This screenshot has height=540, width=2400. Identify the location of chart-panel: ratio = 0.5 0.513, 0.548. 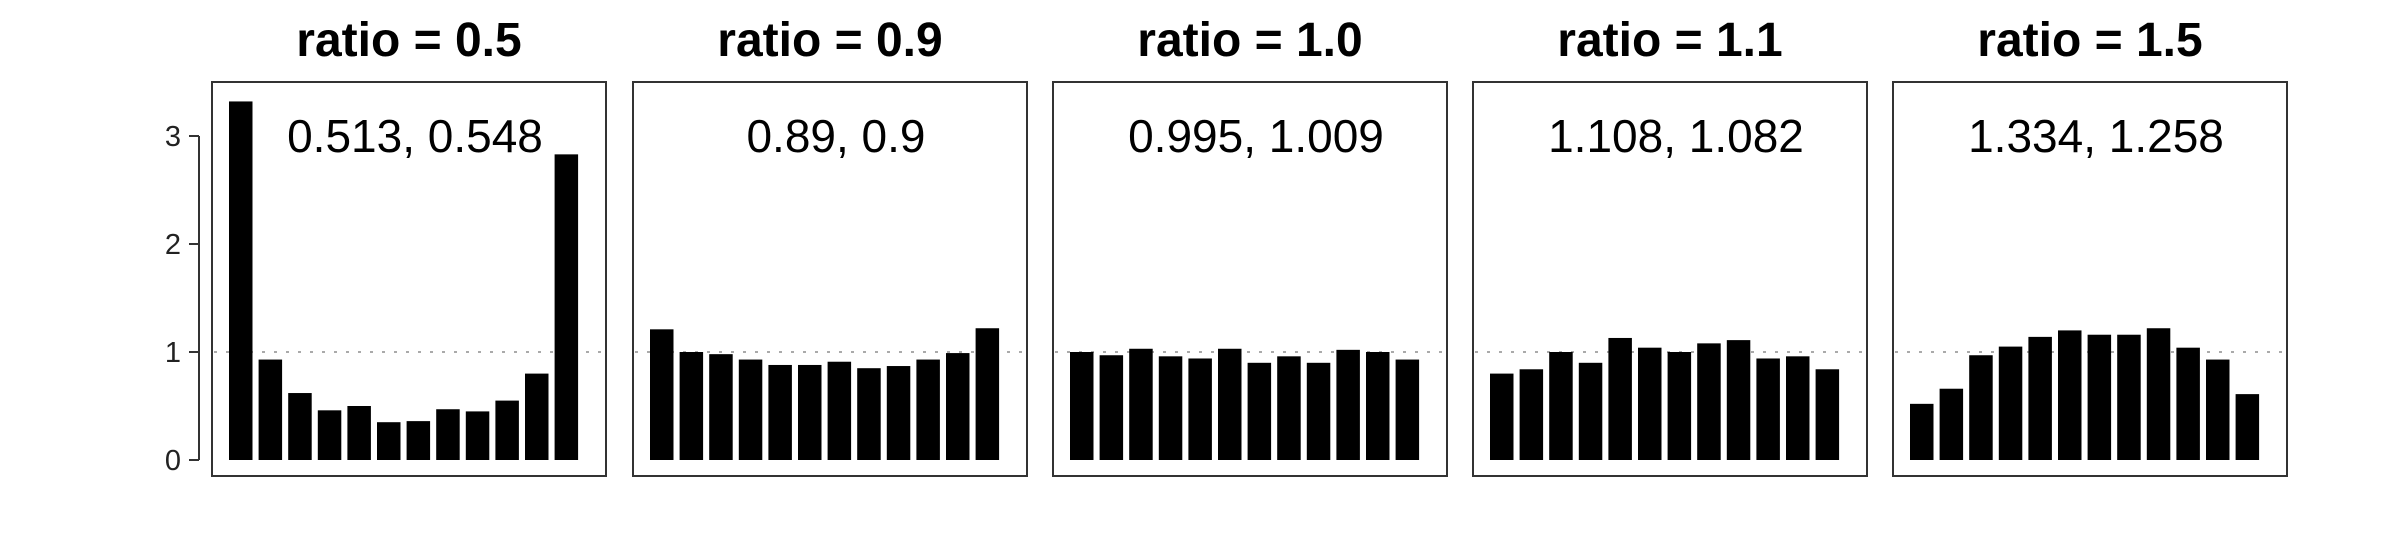
(409, 245).